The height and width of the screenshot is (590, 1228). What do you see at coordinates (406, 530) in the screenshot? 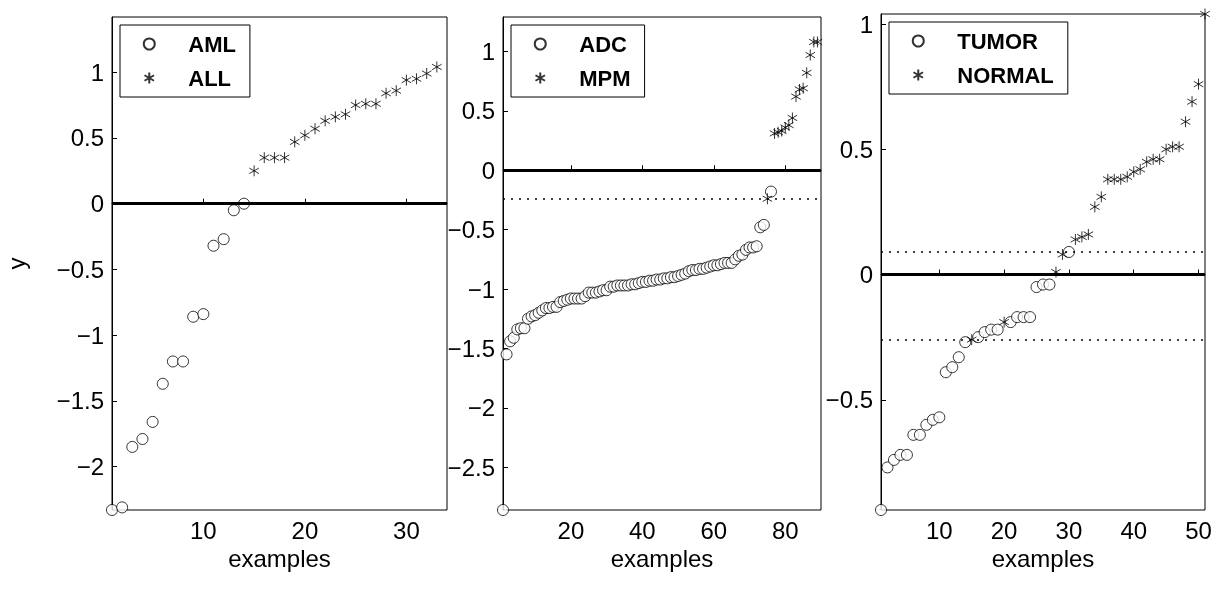
I see `x-tick-label: 30` at bounding box center [406, 530].